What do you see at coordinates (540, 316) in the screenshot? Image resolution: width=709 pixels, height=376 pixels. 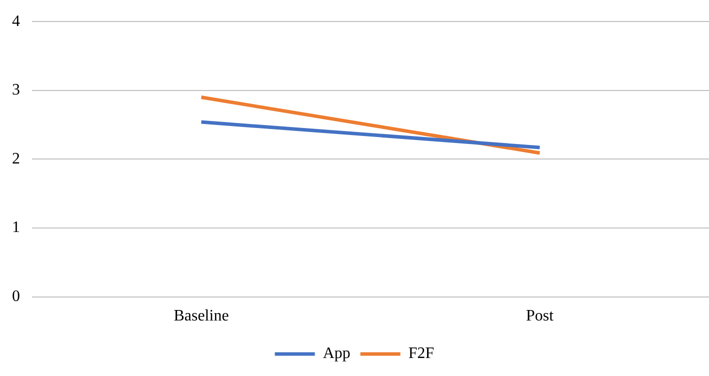 I see `x-tick-label: Post` at bounding box center [540, 316].